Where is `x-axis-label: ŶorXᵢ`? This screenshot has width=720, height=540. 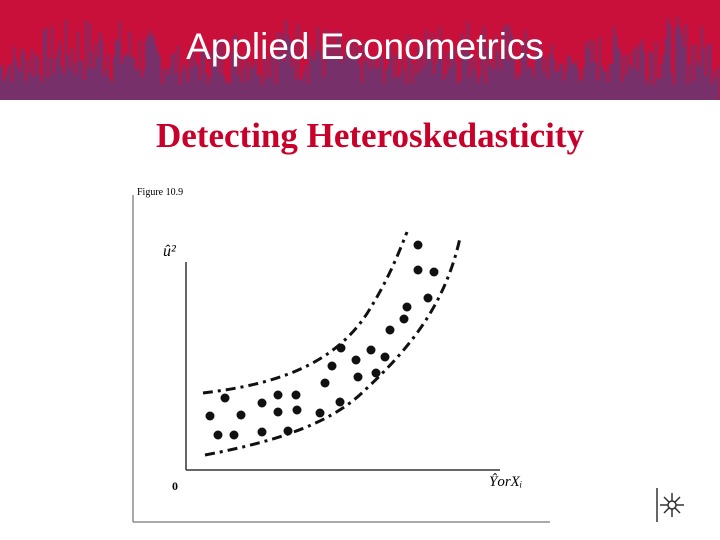
x-axis-label: ŶorXᵢ is located at coordinates (505, 481).